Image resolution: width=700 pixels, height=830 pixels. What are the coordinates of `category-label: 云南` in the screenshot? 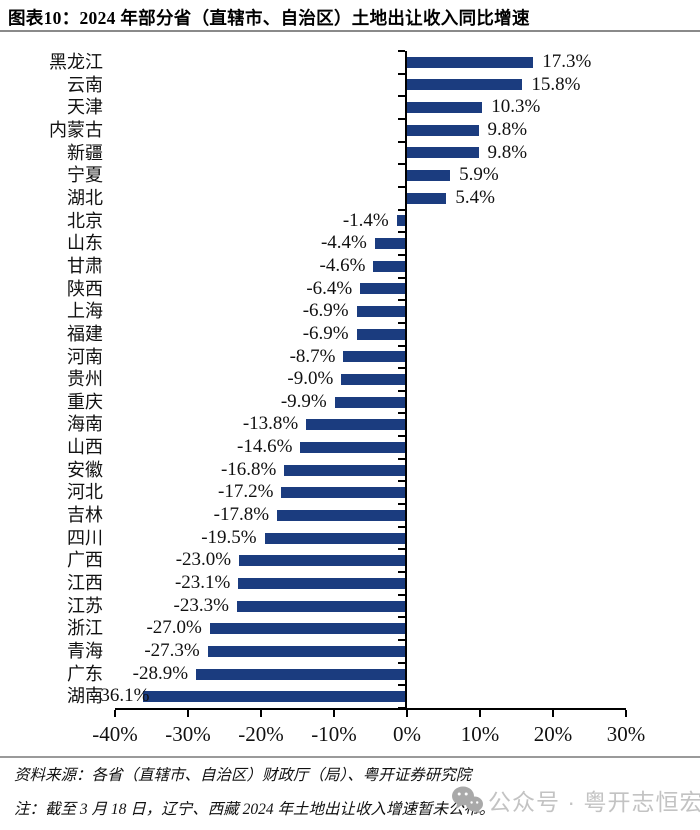 It's located at (85, 84).